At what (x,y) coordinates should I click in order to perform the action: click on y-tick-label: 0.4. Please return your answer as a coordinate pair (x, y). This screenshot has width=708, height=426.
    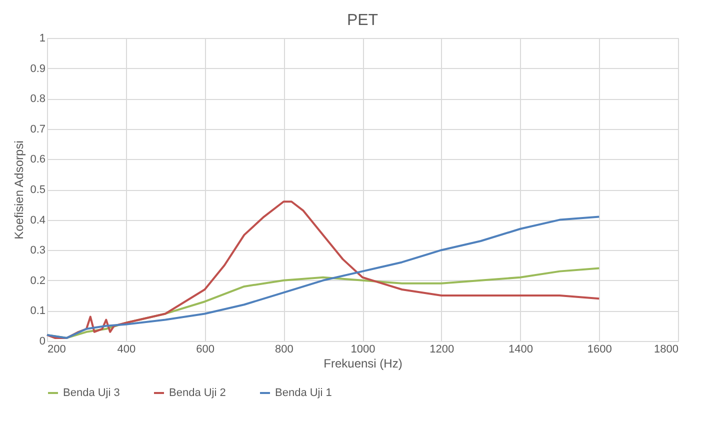
    Looking at the image, I should click on (38, 220).